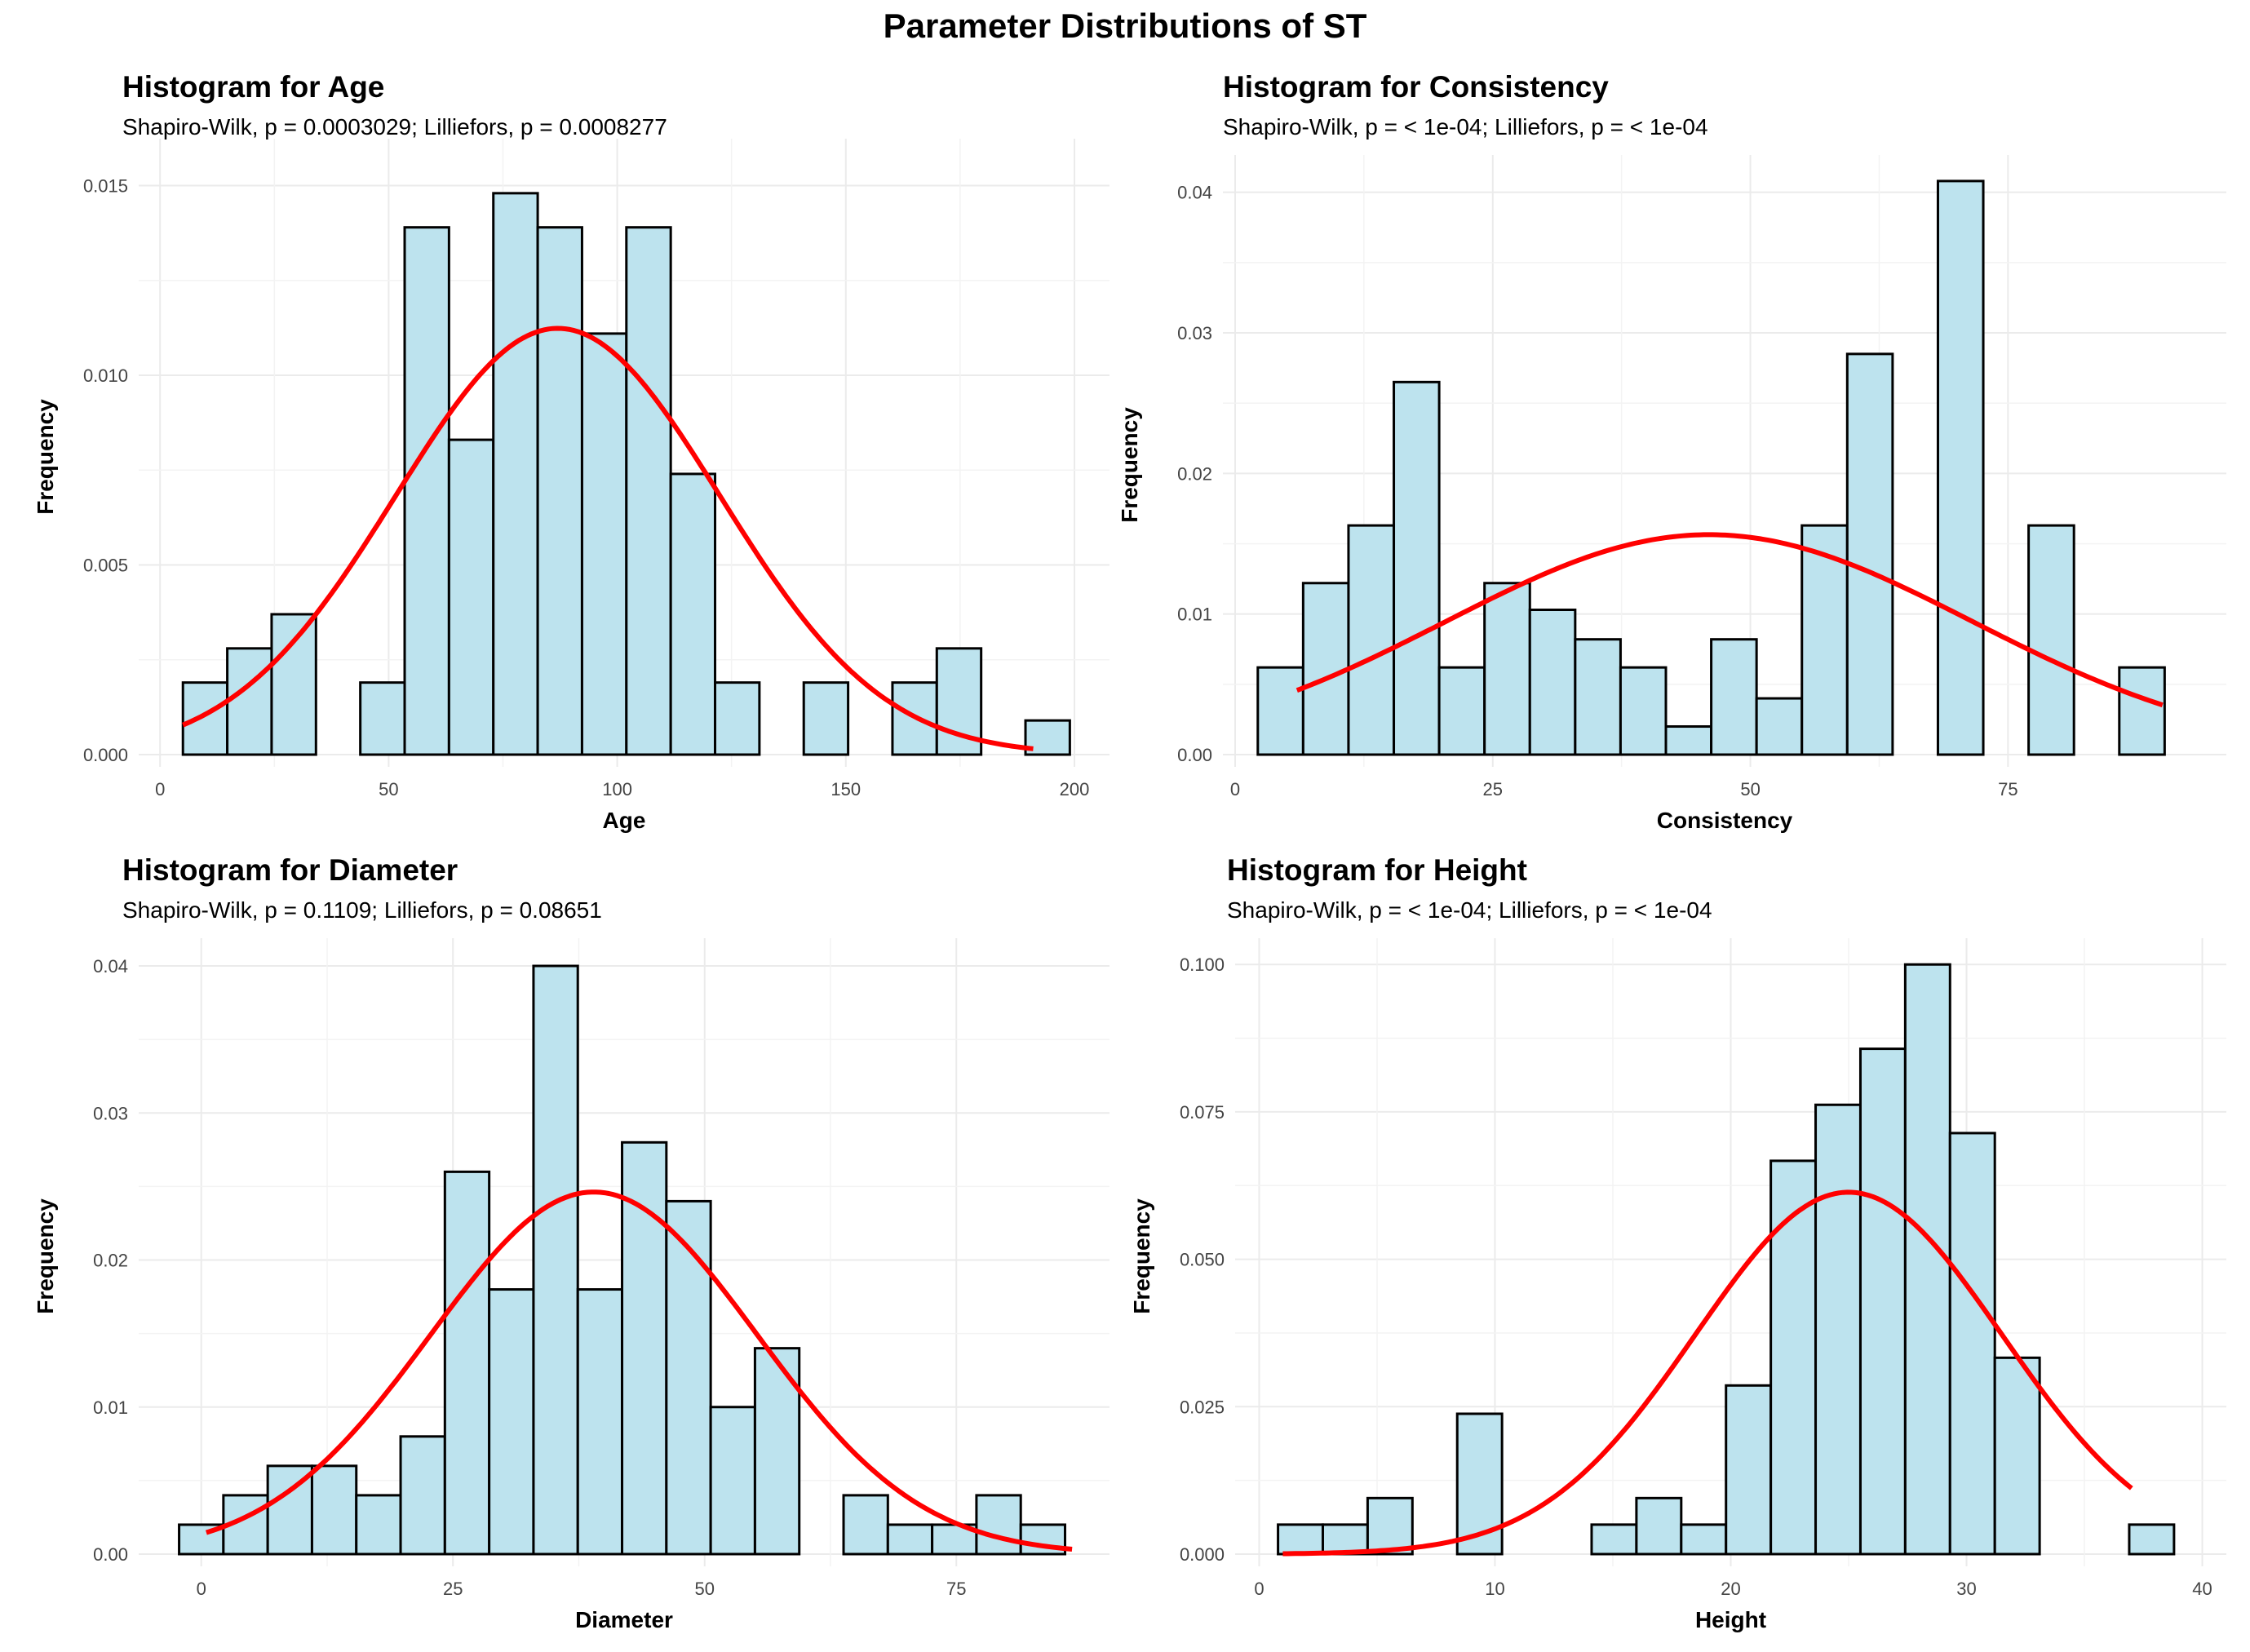 Image resolution: width=2250 pixels, height=1652 pixels. Describe the element at coordinates (617, 789) in the screenshot. I see `x-tick-label: 100` at that location.